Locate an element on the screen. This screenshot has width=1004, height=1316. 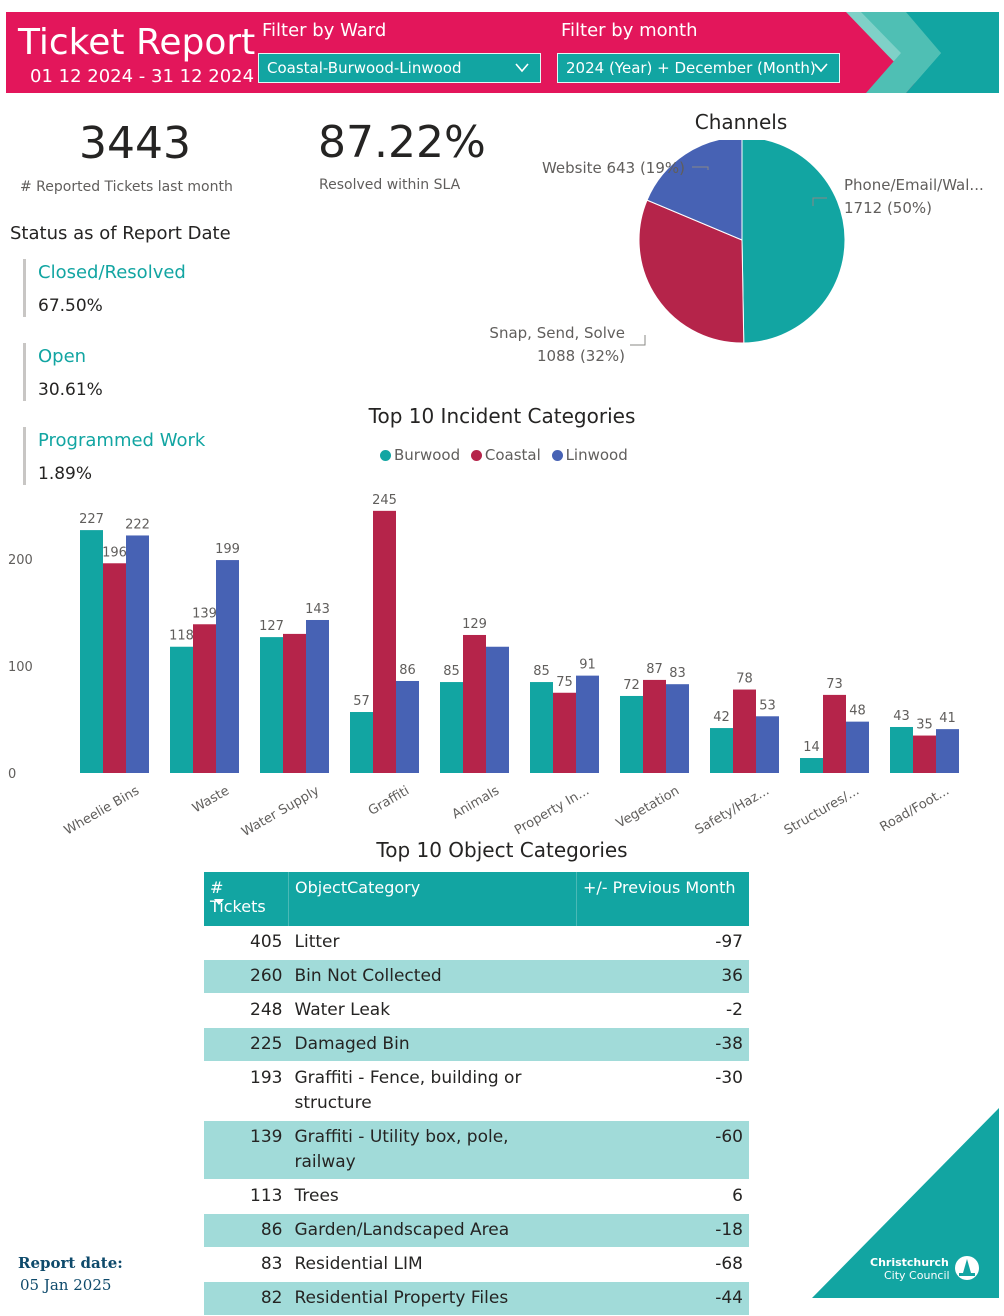
status-closed-value: 67.50% is located at coordinates (70, 306).